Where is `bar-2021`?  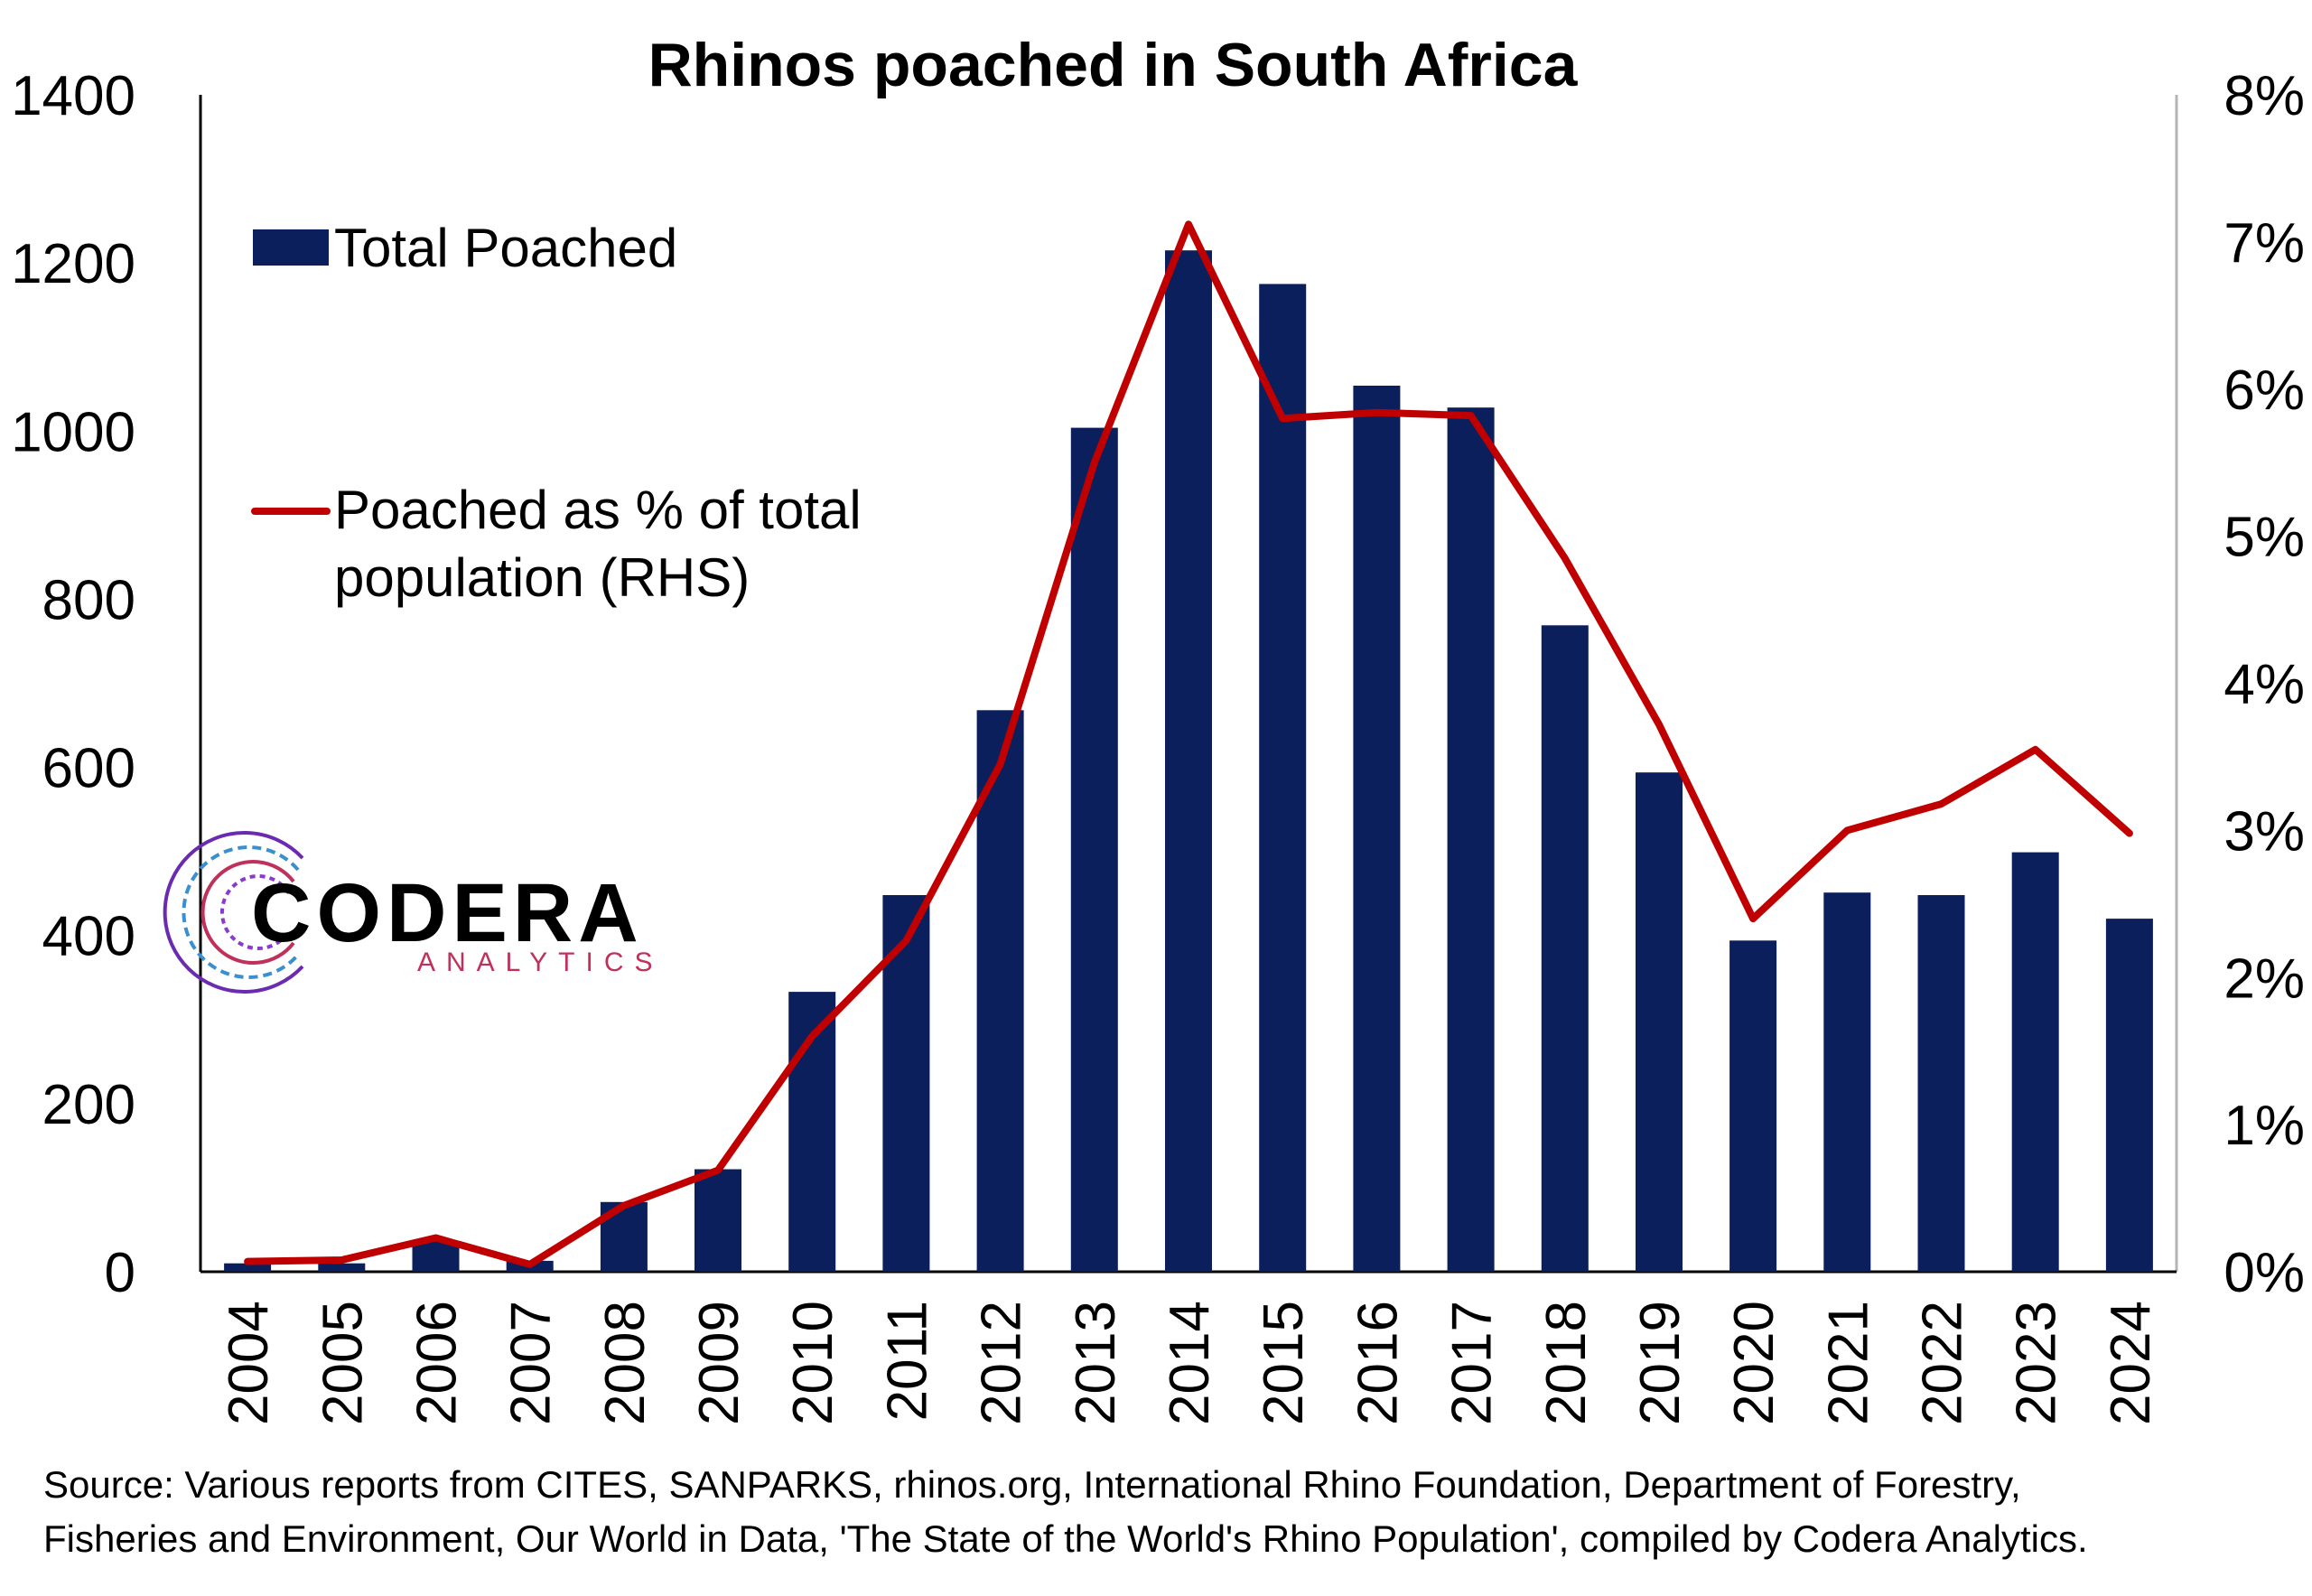
bar-2021 is located at coordinates (1847, 1082).